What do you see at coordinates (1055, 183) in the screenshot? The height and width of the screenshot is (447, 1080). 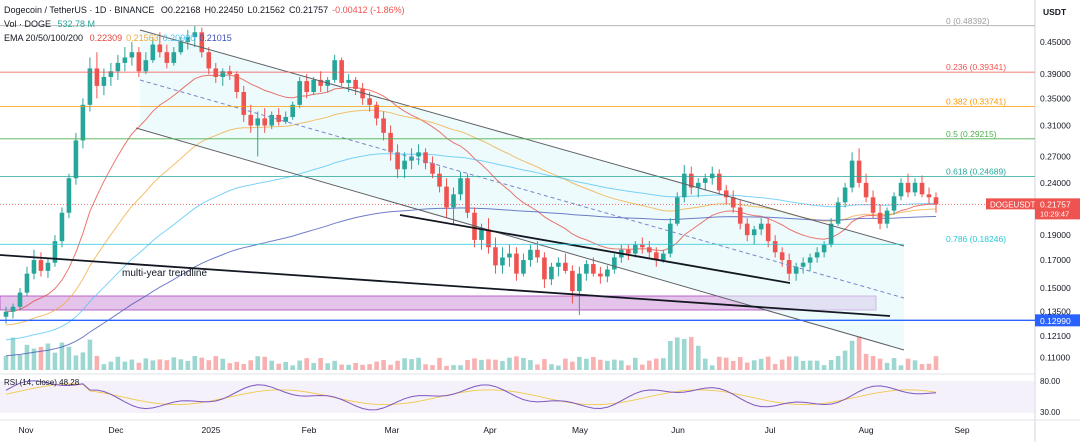 I see `price-tick-label: 0.24000` at bounding box center [1055, 183].